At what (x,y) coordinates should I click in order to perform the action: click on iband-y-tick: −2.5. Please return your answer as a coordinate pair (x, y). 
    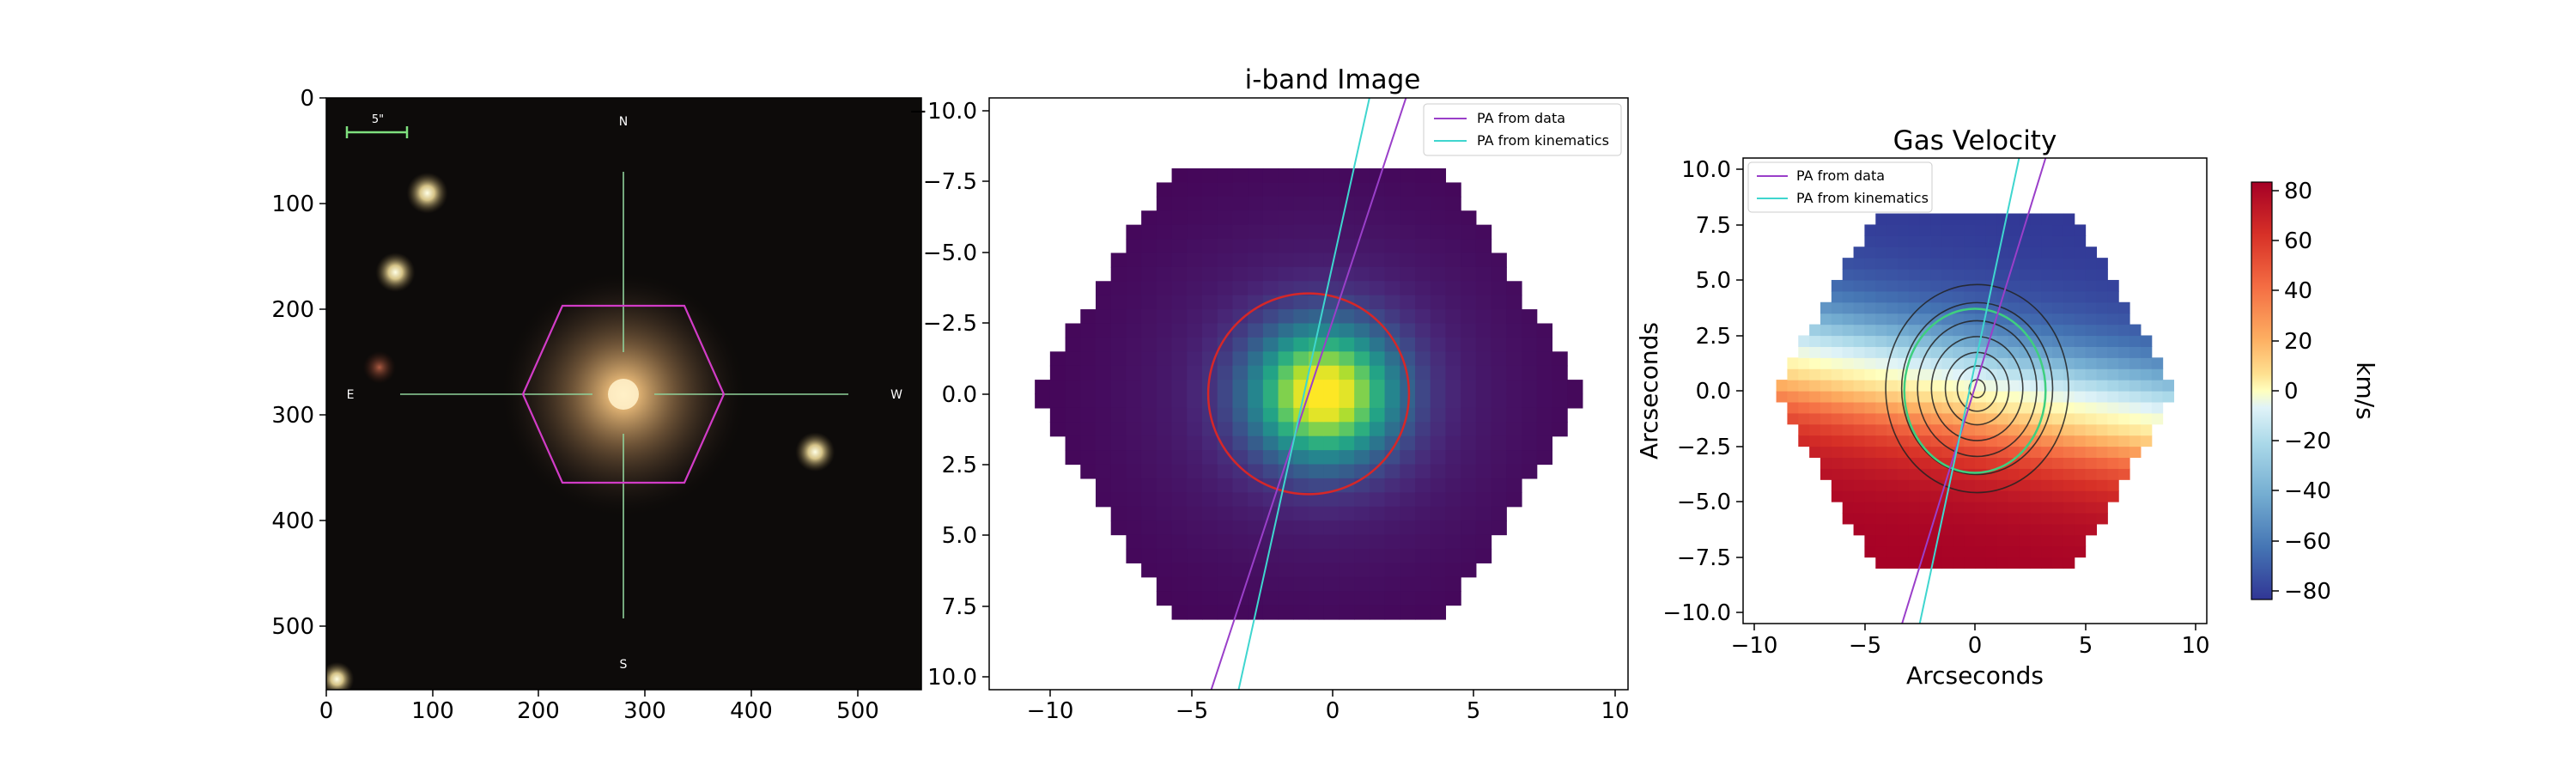
    Looking at the image, I should click on (950, 324).